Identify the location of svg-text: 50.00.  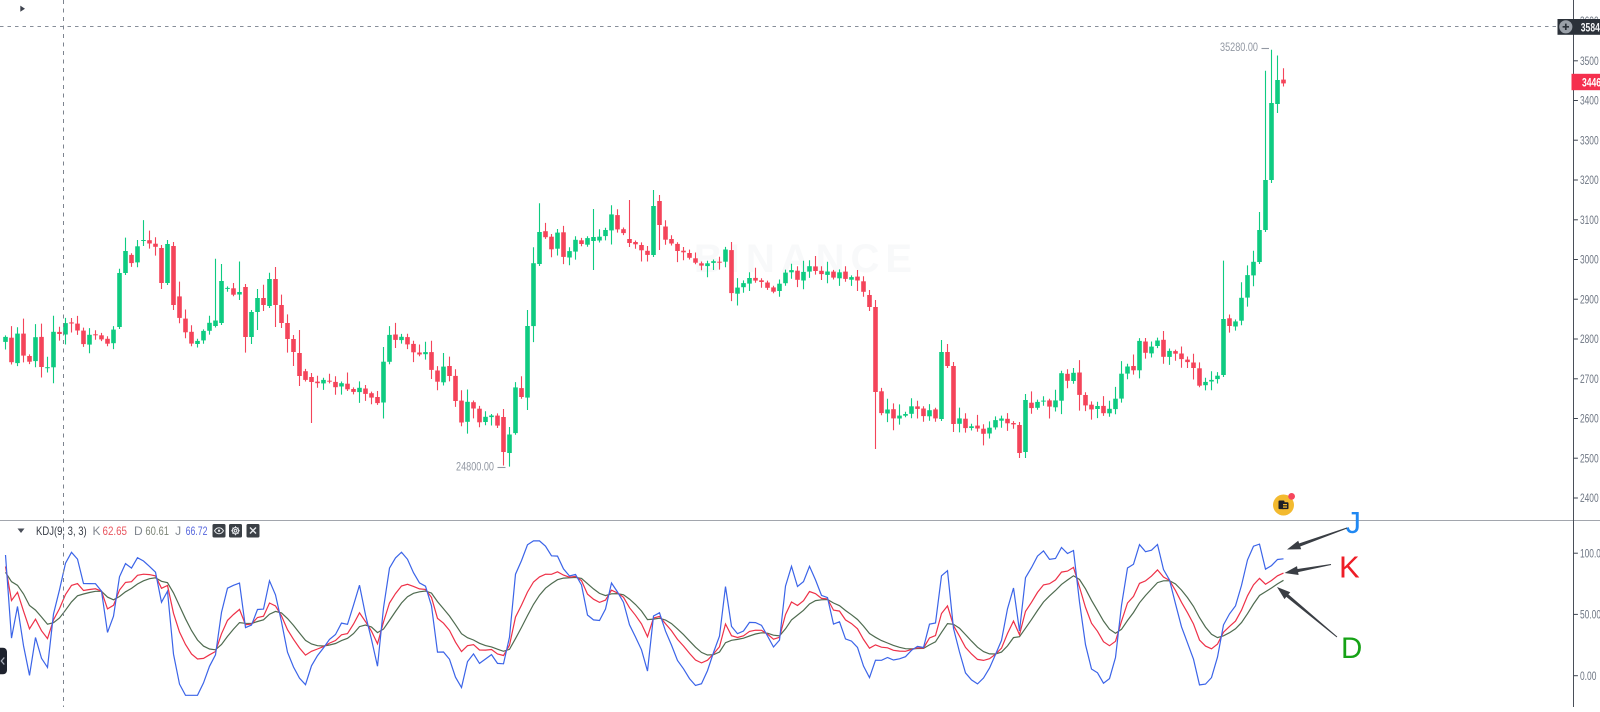
(1590, 616).